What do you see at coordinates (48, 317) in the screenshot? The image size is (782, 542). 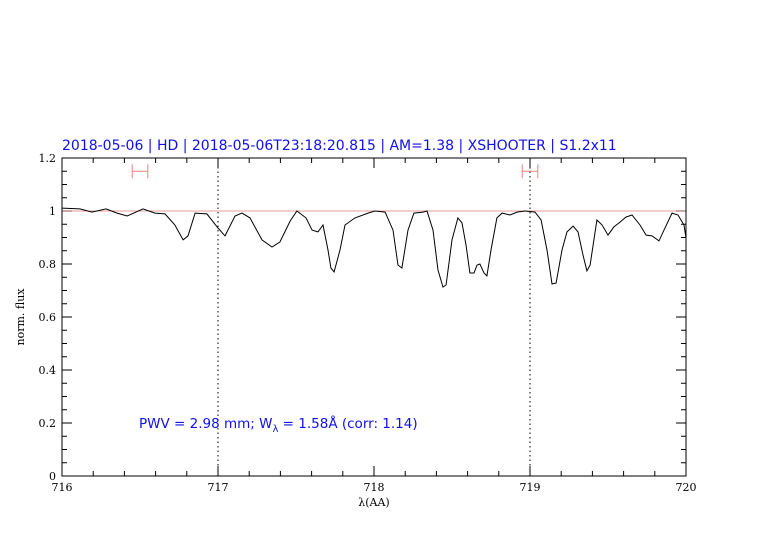 I see `y-tick-label: 0.6` at bounding box center [48, 317].